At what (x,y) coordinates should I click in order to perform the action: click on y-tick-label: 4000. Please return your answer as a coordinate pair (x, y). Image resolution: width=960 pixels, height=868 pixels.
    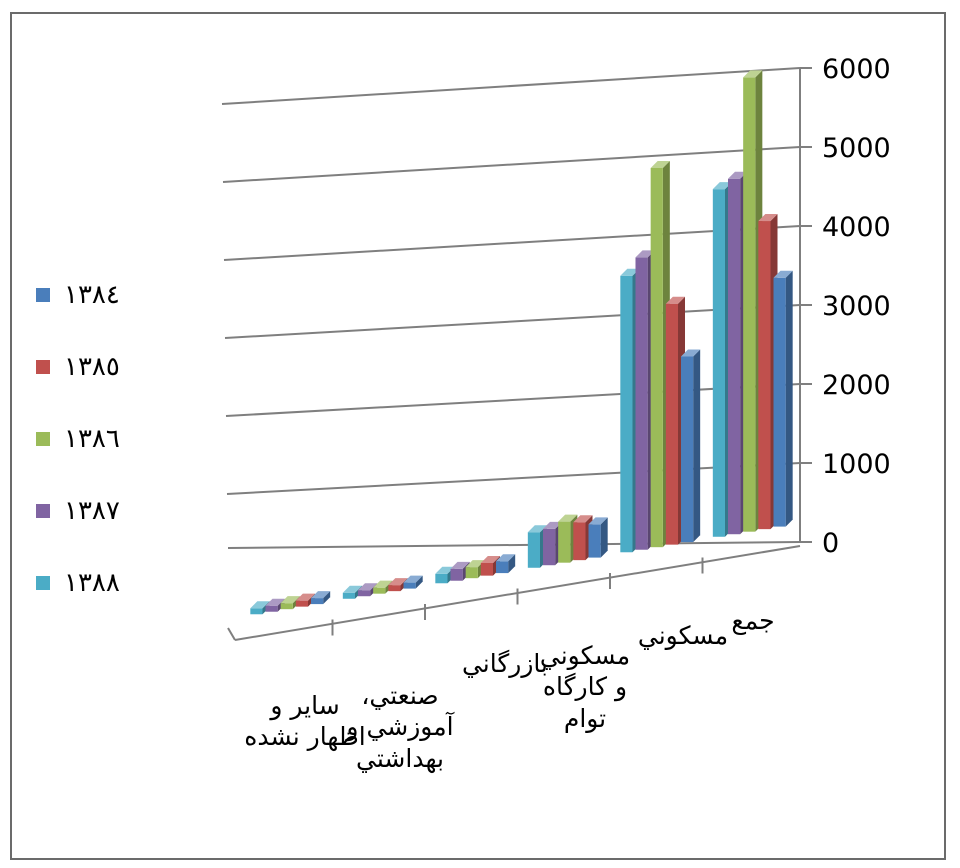
    Looking at the image, I should click on (856, 227).